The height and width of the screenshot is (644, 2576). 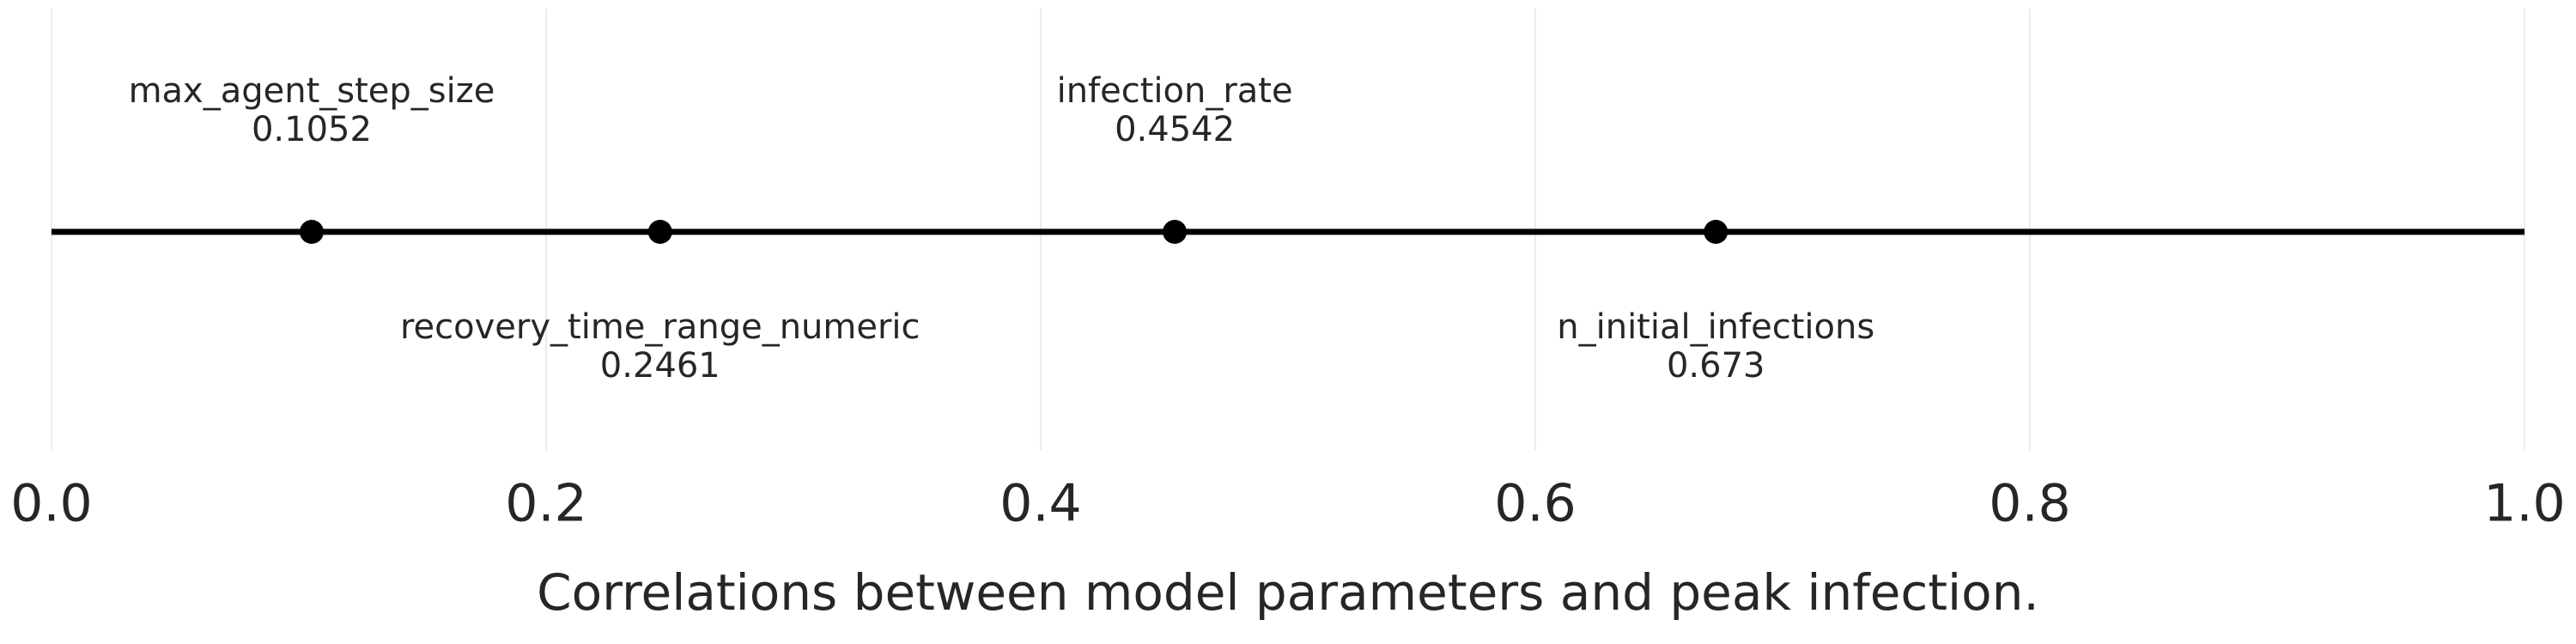 What do you see at coordinates (660, 327) in the screenshot?
I see `point-name-label: recovery_time_range_numeric` at bounding box center [660, 327].